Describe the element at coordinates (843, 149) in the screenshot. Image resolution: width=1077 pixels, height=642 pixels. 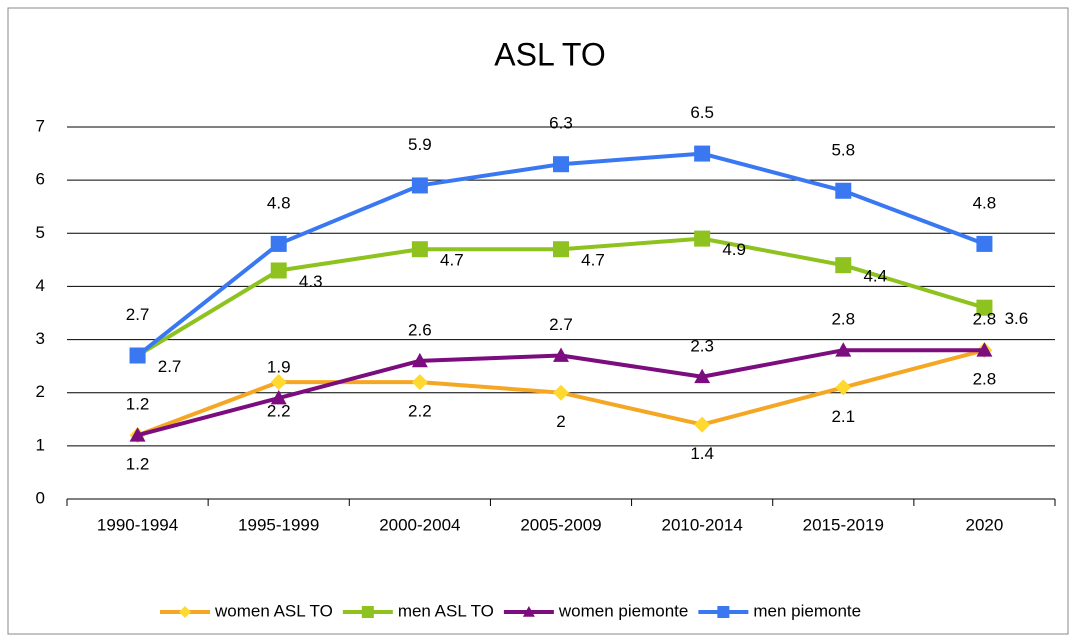
I see `data-label: 5.8` at that location.